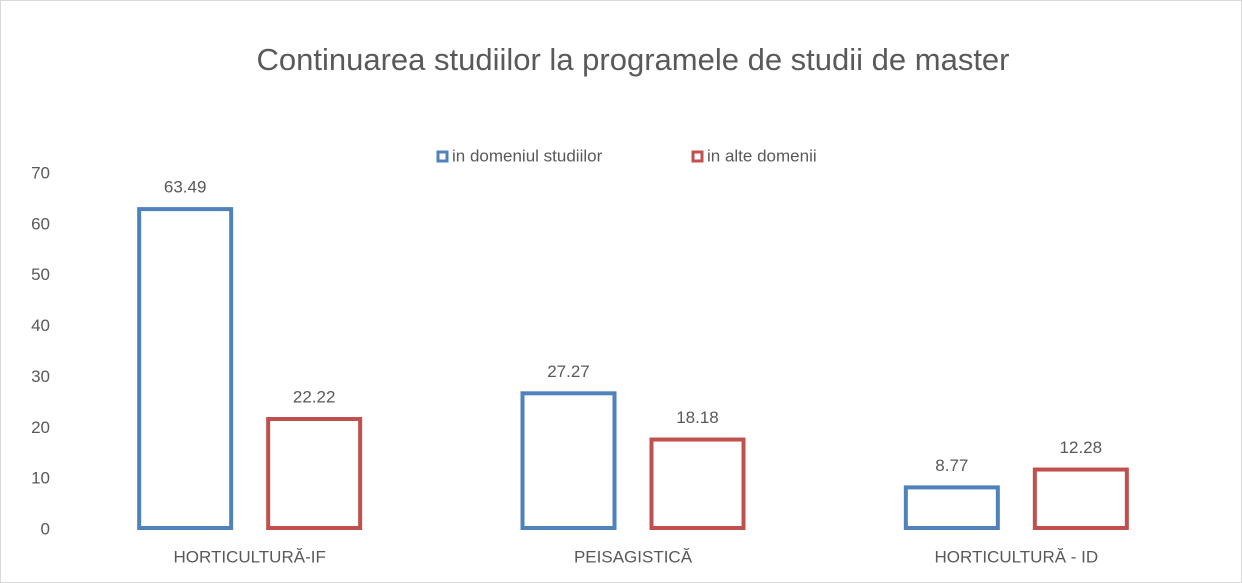 Image resolution: width=1242 pixels, height=583 pixels. I want to click on data-label: 27.27, so click(568, 371).